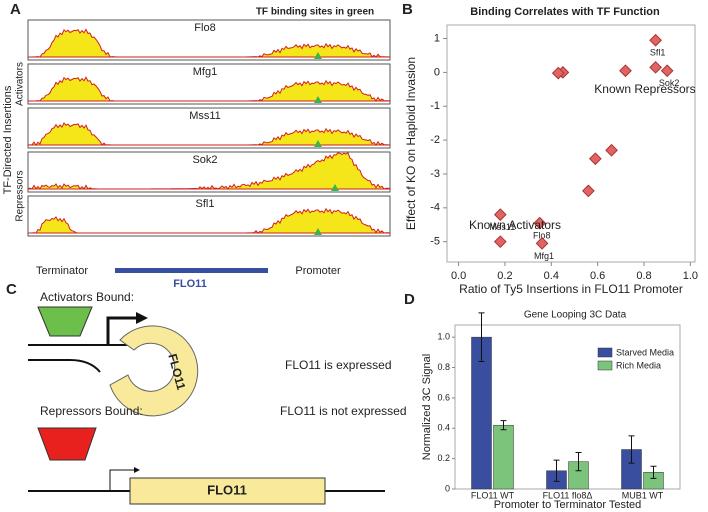 This screenshot has height=512, width=708. I want to click on repressor-shape, so click(67, 444).